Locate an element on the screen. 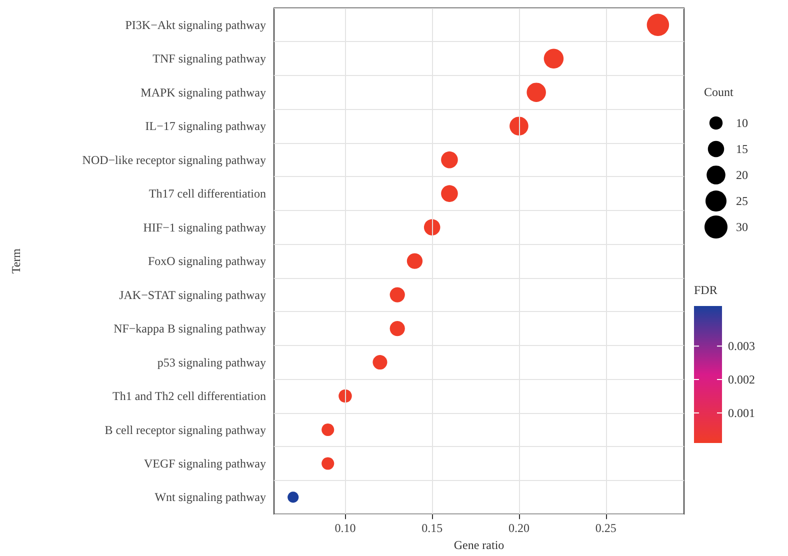  y-tick-label: Th17 cell differentiation is located at coordinates (207, 193).